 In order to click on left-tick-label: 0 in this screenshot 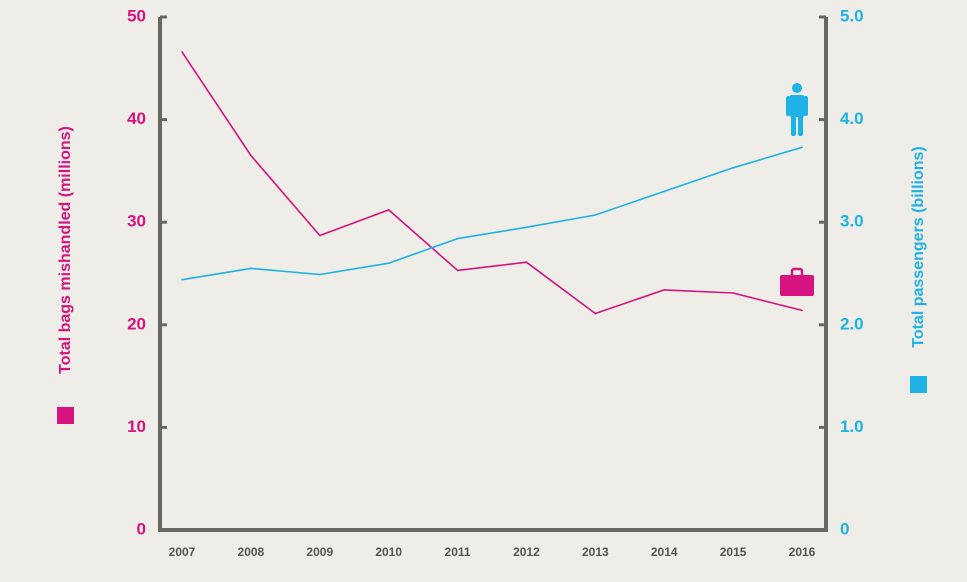, I will do `click(141, 528)`.